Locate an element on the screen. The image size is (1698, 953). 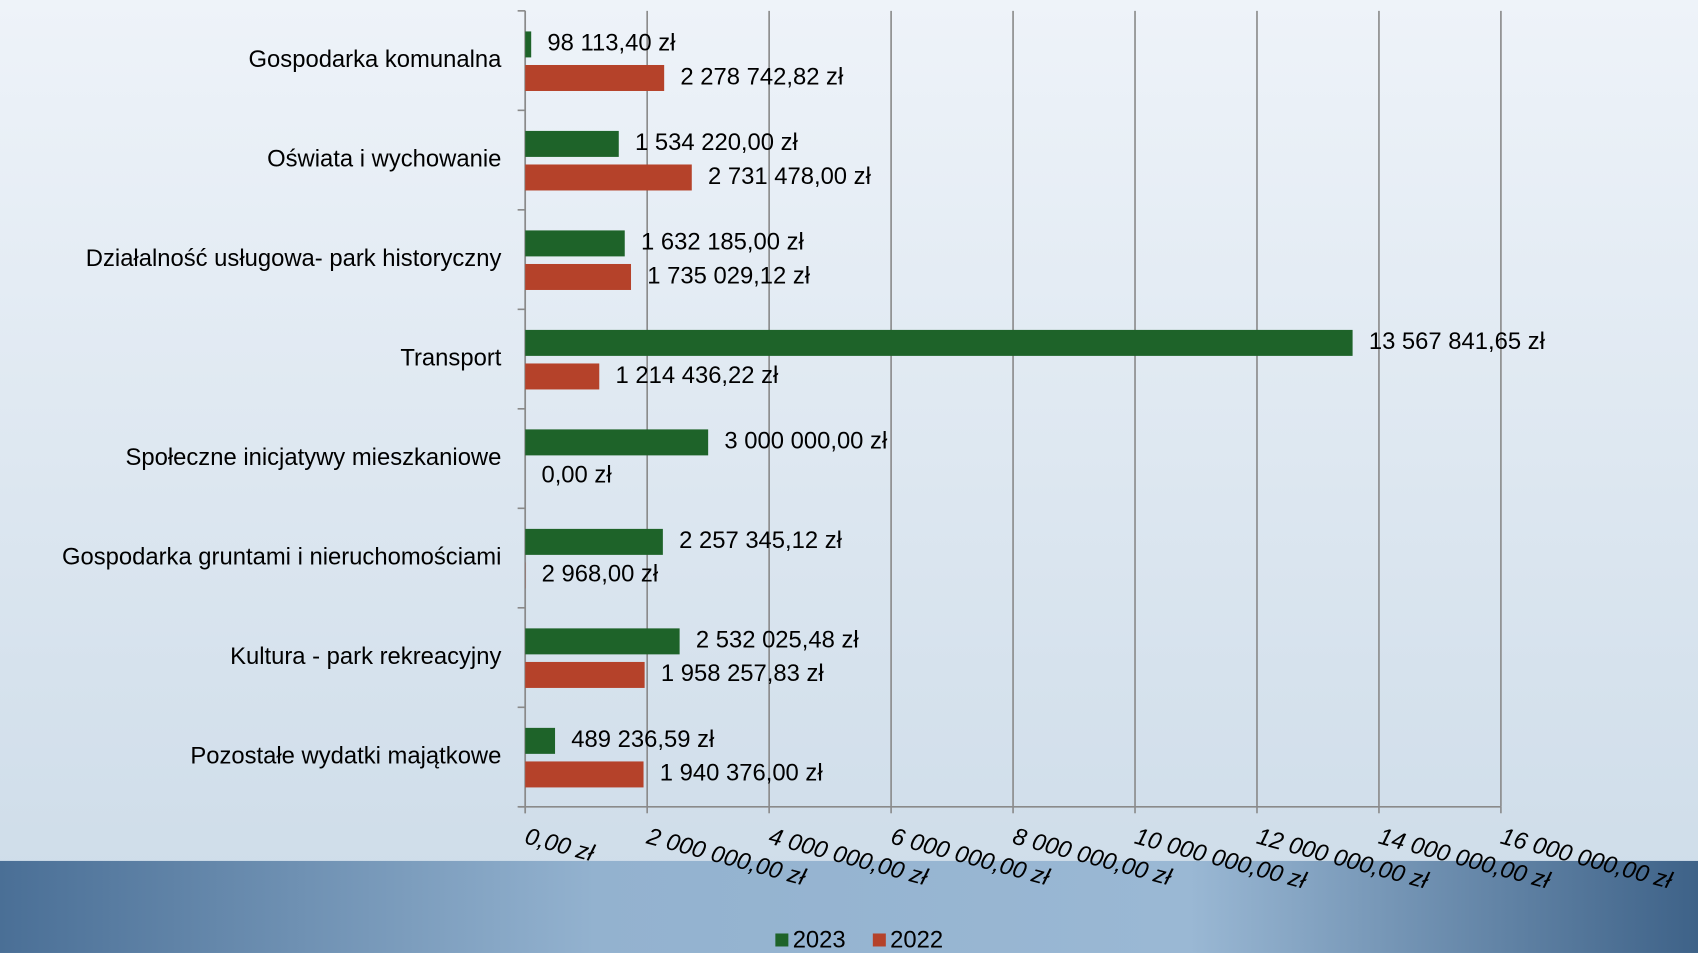
data-label: 0,00 zł is located at coordinates (576, 474).